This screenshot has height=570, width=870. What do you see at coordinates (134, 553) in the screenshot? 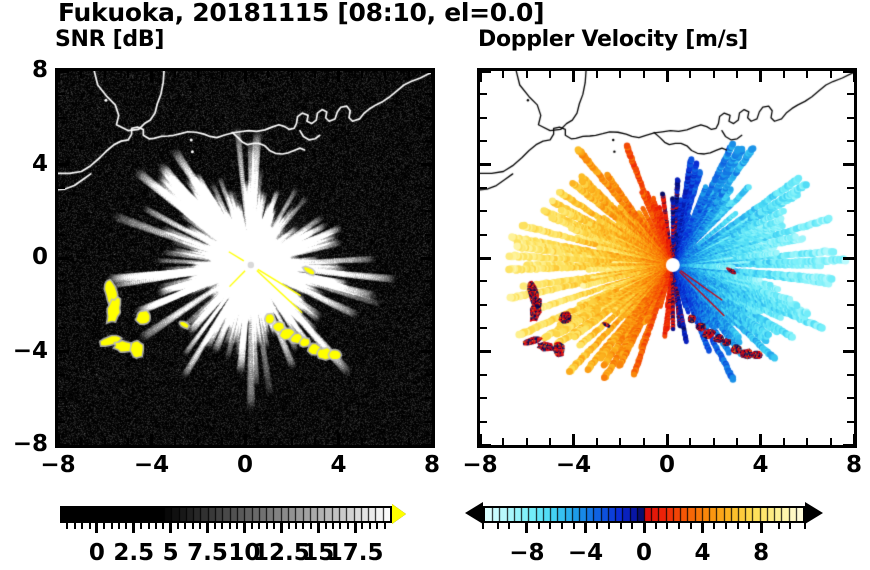
I see `colorbar-ticklabel: 2.5` at bounding box center [134, 553].